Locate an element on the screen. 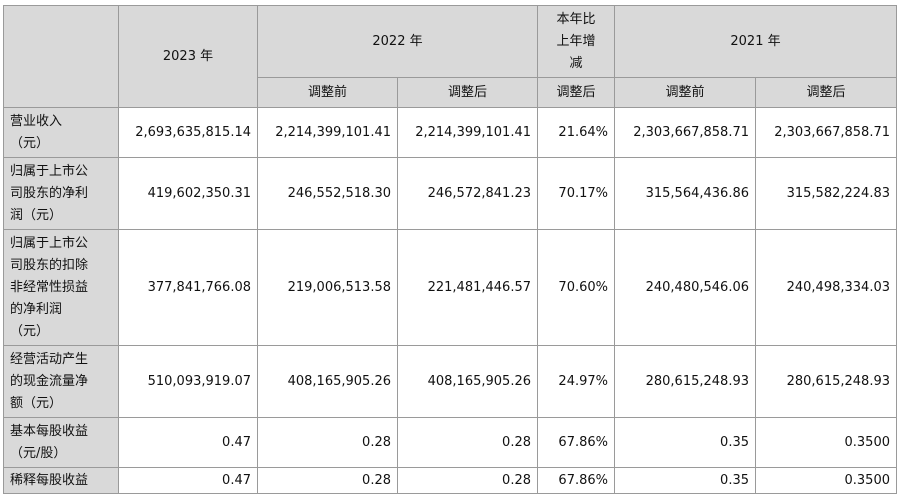 The height and width of the screenshot is (500, 900). row-label-diluted-eps: 稀释每股收益 is located at coordinates (61, 480).